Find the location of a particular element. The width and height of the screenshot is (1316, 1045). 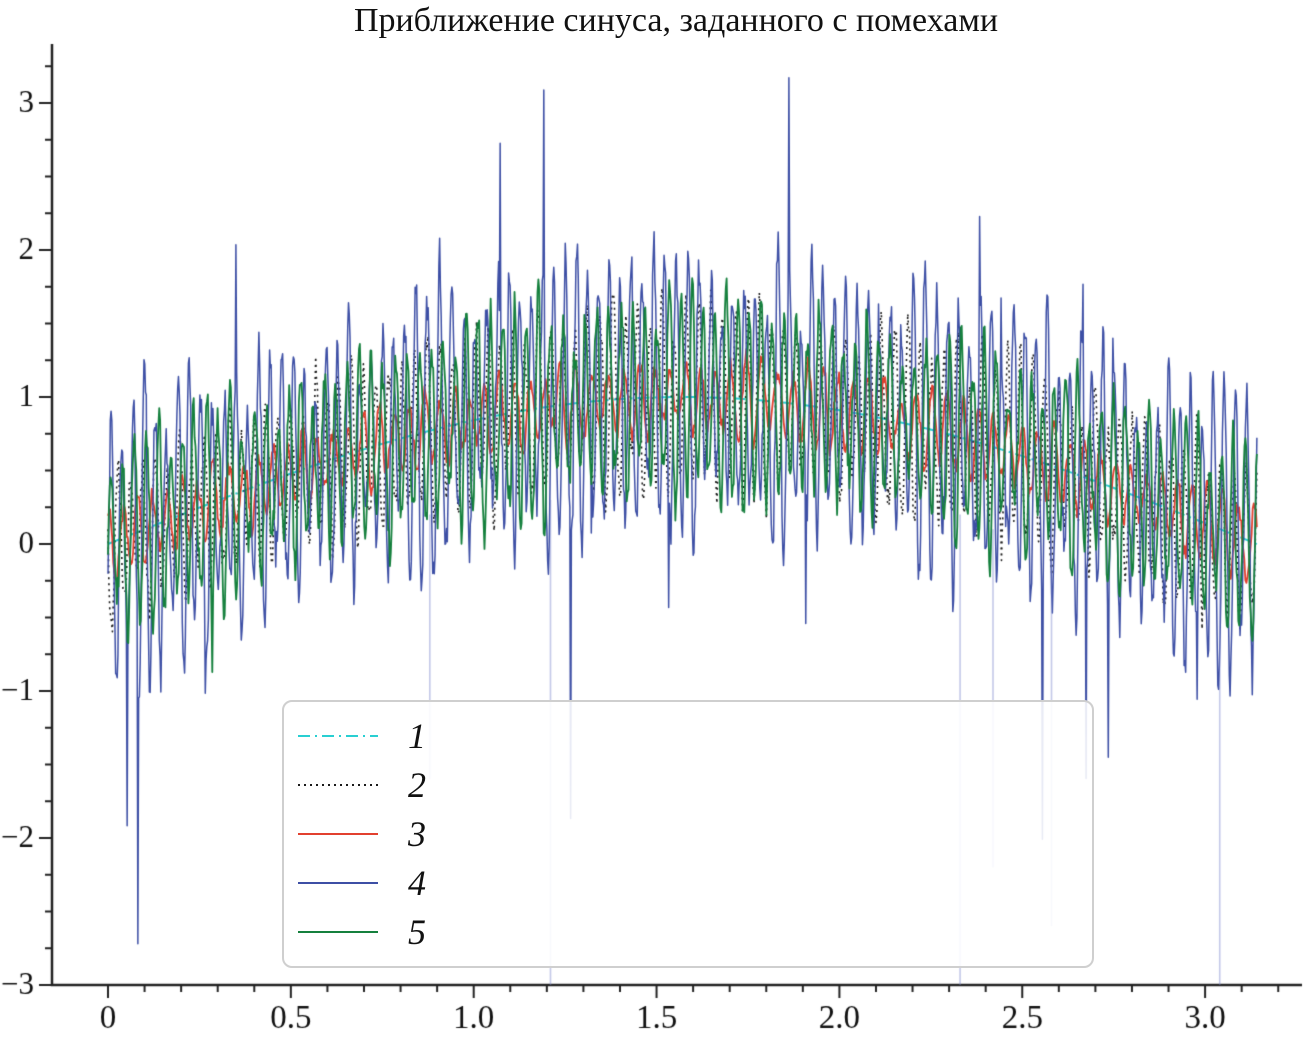

legend-label-5: 5 is located at coordinates (417, 931).